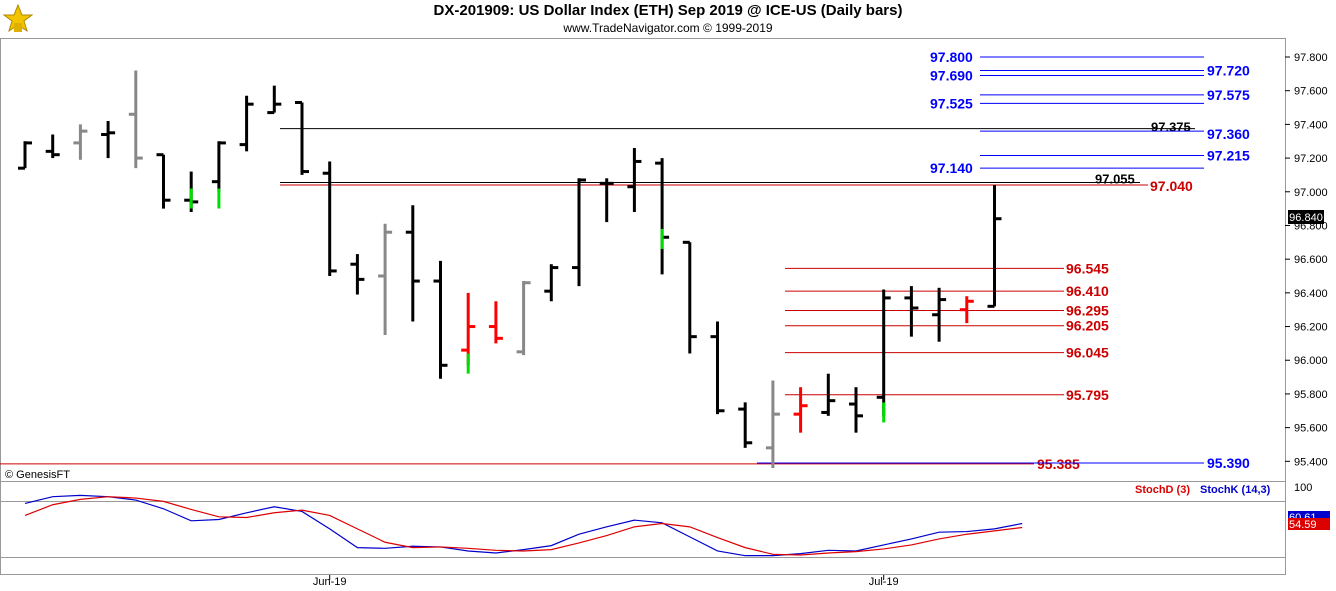 The height and width of the screenshot is (591, 1336). Describe the element at coordinates (1087, 311) in the screenshot. I see `level-label-96-295: 96.295` at that location.